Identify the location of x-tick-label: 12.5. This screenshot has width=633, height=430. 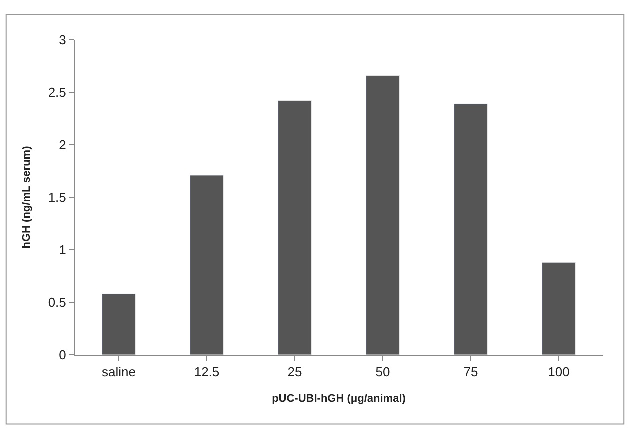
(207, 372).